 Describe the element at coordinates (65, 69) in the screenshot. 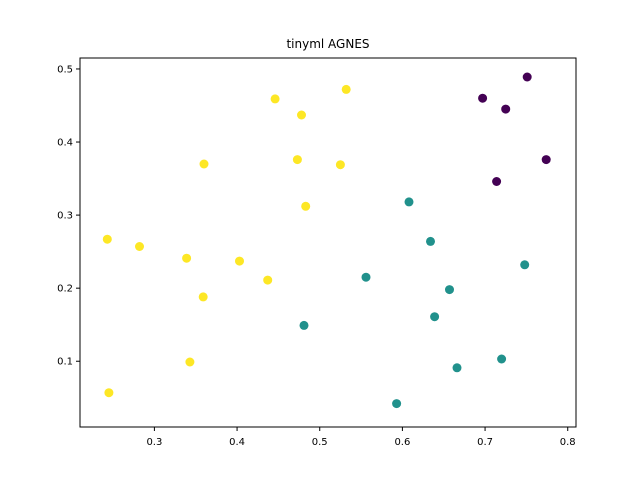

I see `y-tick-label: 0.5` at that location.